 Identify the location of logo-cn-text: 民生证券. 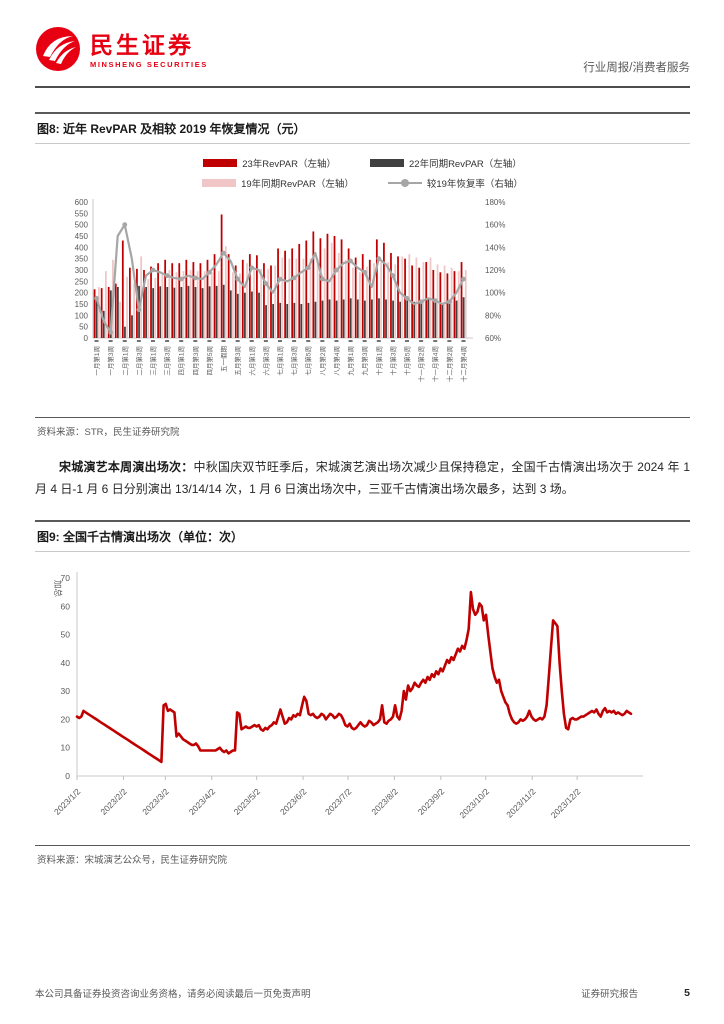
(142, 45).